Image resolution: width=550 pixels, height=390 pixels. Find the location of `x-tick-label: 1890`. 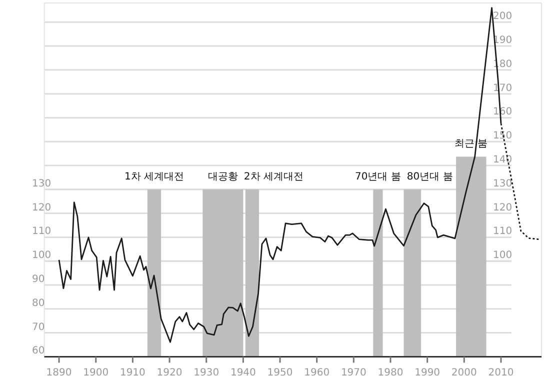

x-tick-label: 1890 is located at coordinates (59, 373).